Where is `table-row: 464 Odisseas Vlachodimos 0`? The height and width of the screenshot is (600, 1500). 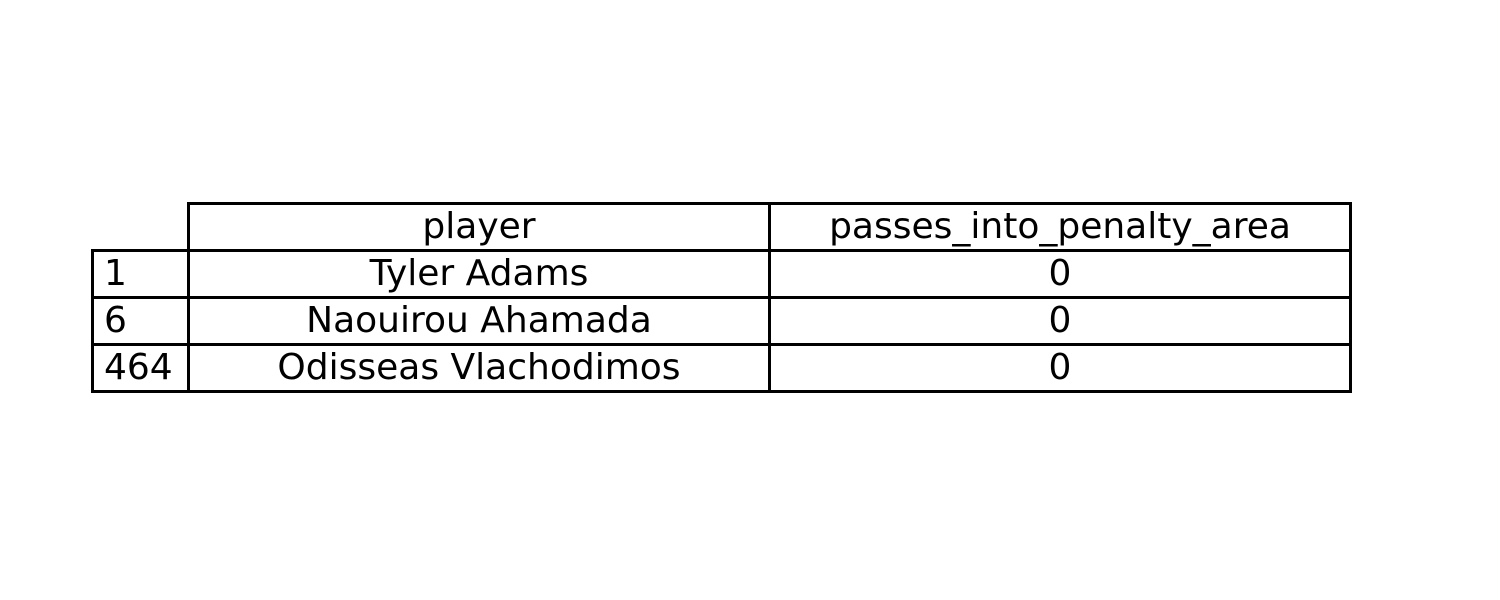 table-row: 464 Odisseas Vlachodimos 0 is located at coordinates (721, 368).